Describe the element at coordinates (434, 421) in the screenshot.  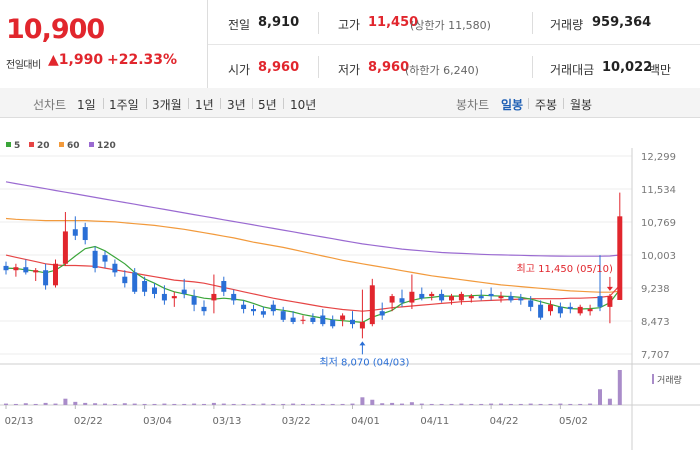
I see `x-tick-label: 04/11` at that location.